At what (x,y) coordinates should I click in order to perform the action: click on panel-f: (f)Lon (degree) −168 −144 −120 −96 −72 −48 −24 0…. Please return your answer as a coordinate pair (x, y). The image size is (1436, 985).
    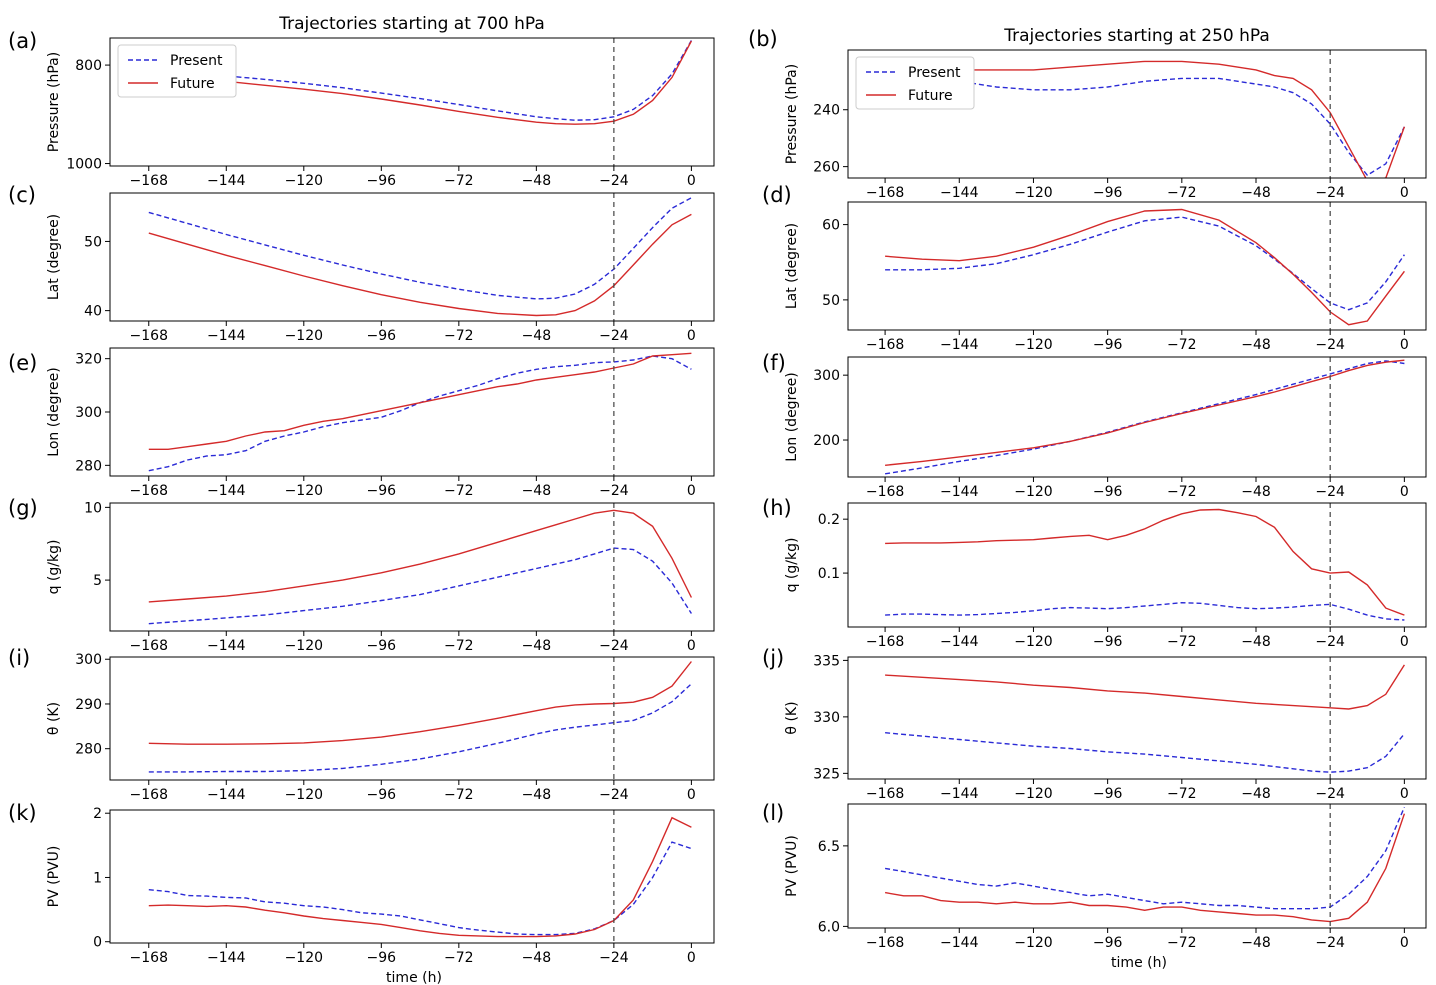
    Looking at the image, I should click on (1094, 425).